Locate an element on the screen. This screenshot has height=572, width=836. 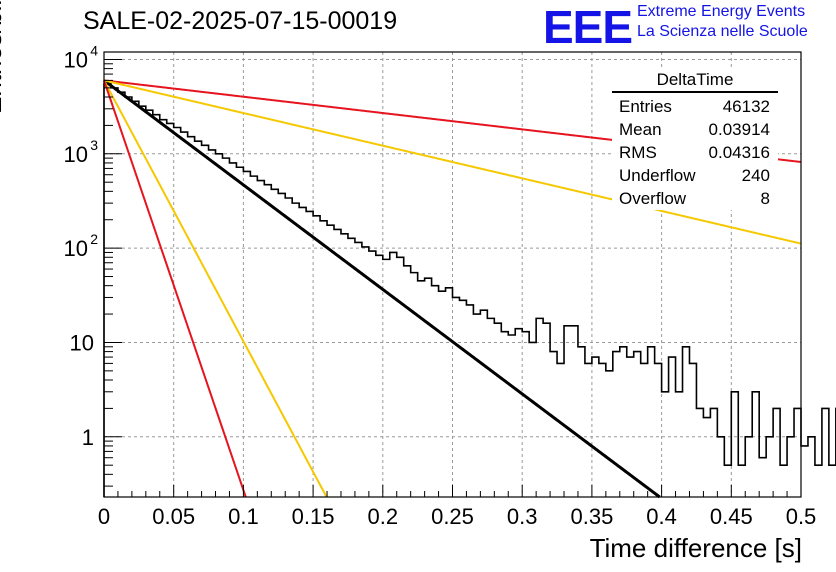
stats-value: 8 is located at coordinates (765, 198).